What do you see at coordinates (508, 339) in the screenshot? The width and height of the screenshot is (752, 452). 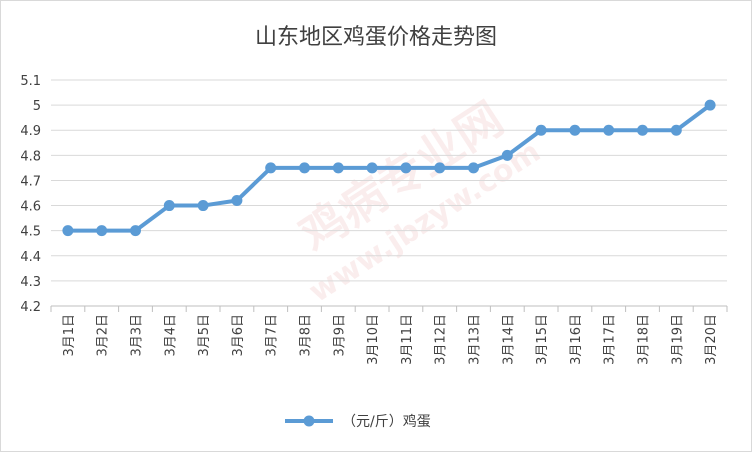 I see `x-tick-label: 3月14日` at bounding box center [508, 339].